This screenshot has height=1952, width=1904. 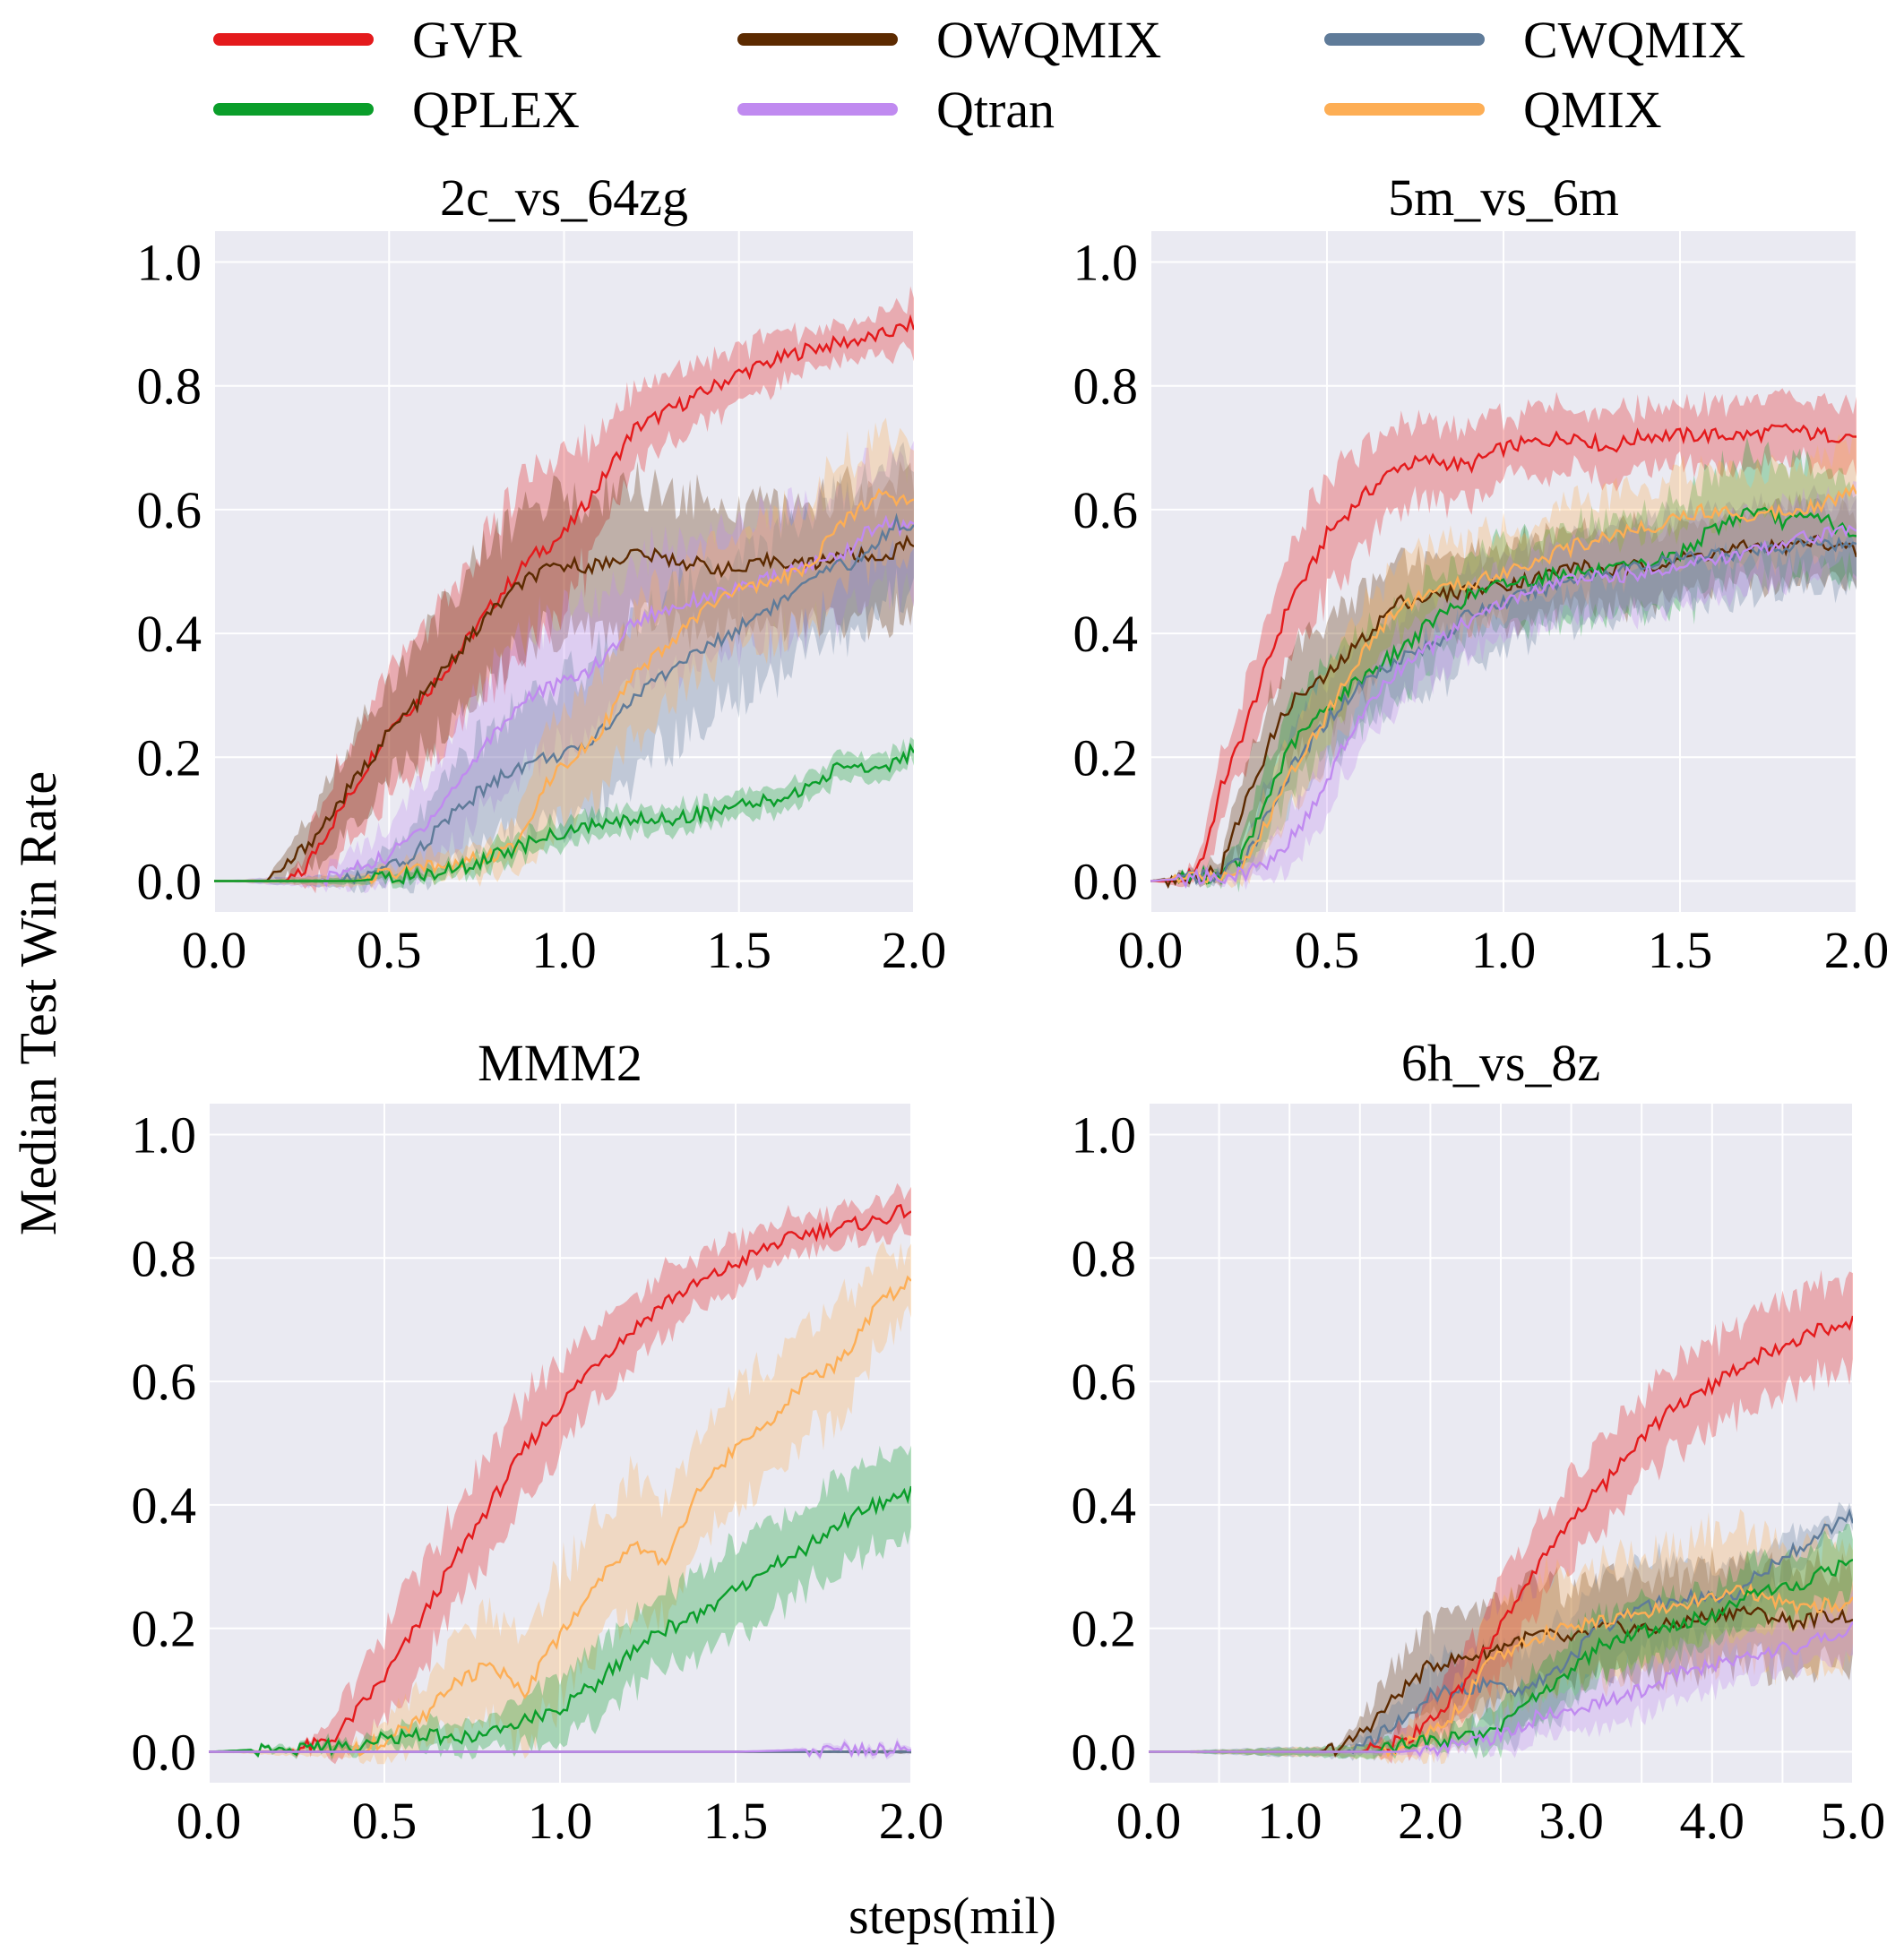 I want to click on legend-item-cwqmix: CWQMIX, so click(x=1534, y=40).